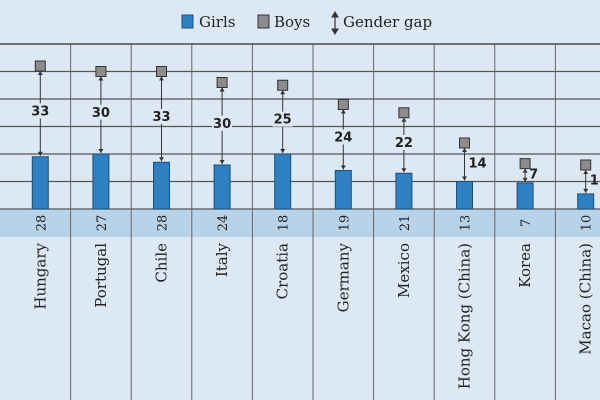  Describe the element at coordinates (405, 223) in the screenshot. I see `band-value: 21` at that location.